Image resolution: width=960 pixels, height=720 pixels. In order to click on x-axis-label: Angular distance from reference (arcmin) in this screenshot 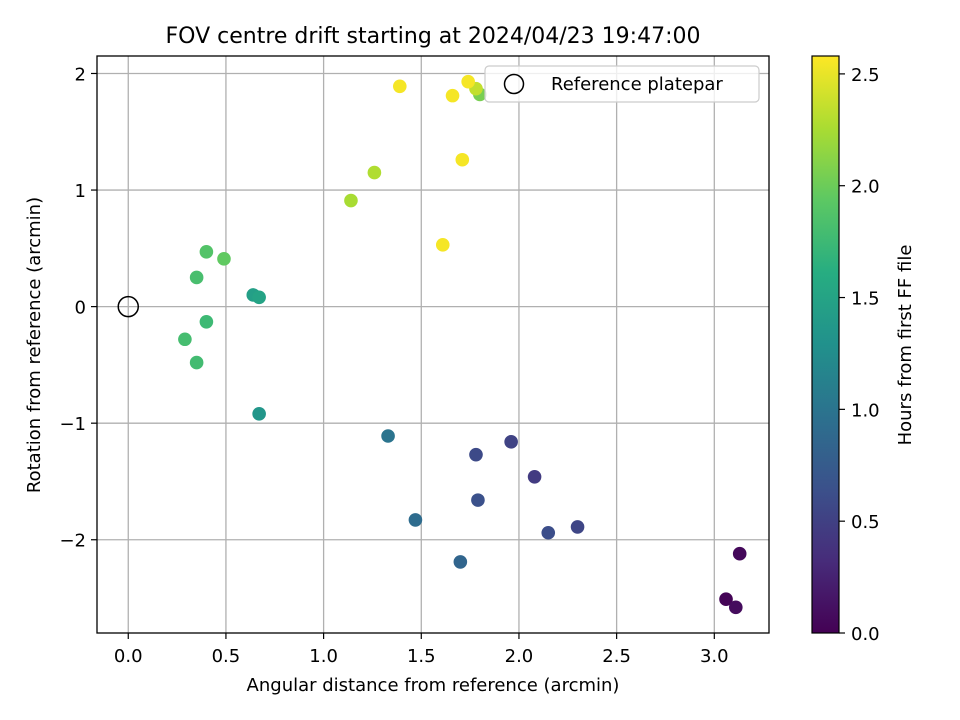, I will do `click(433, 685)`.